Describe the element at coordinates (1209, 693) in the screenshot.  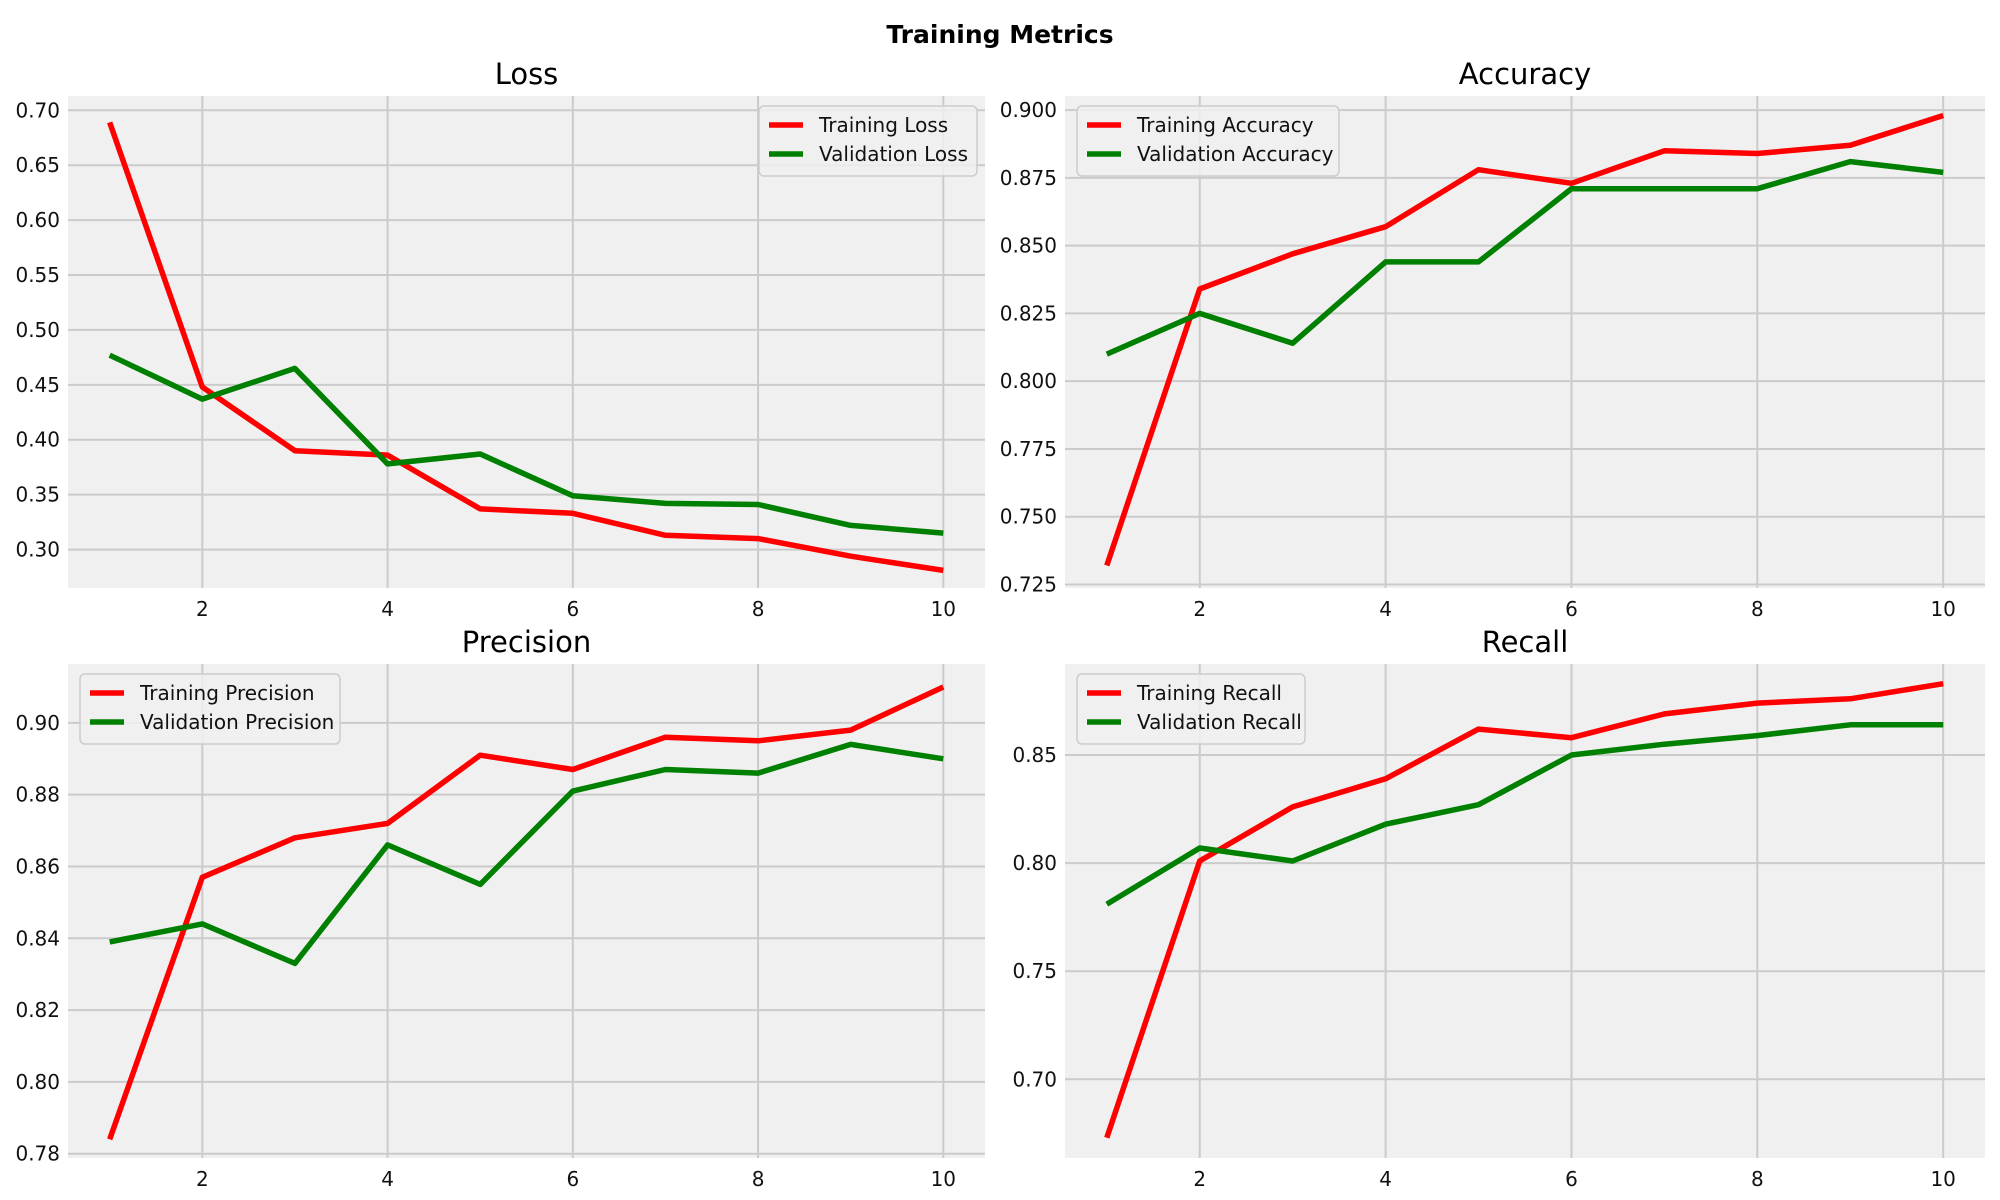
I see `training-recall-legend-label: Training Recall` at that location.